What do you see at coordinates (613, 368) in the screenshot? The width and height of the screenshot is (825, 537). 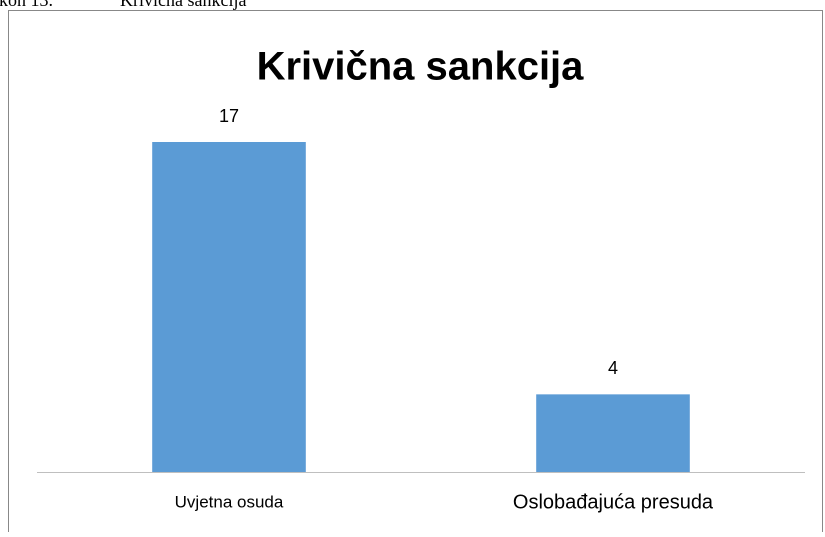 I see `value-label: 4` at bounding box center [613, 368].